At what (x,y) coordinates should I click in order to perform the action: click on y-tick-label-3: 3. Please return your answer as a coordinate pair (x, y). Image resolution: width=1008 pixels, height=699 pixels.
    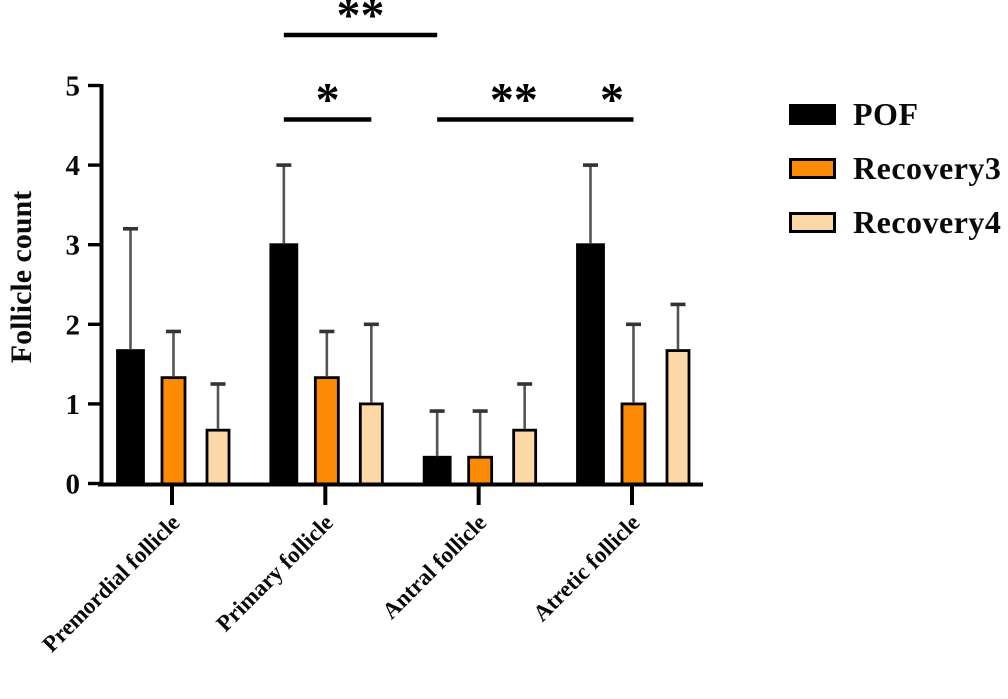
    Looking at the image, I should click on (73, 246).